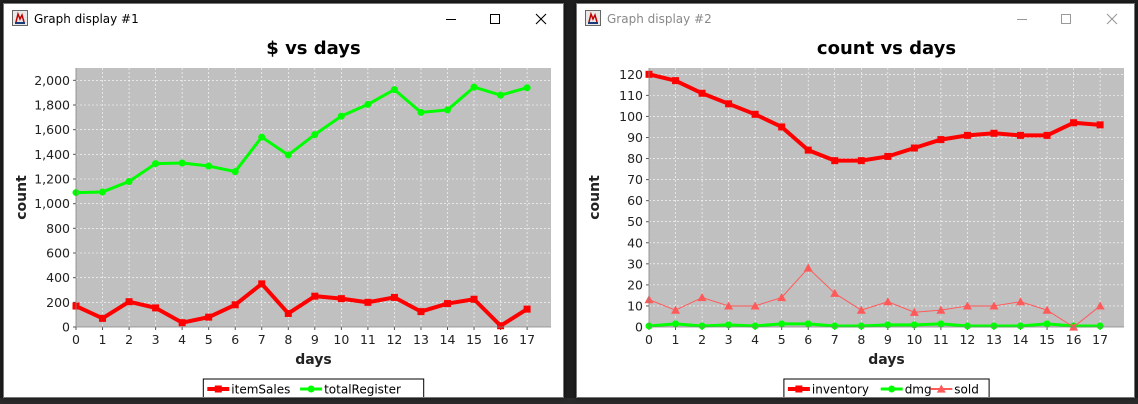  I want to click on title-bar: Graph display #1, so click(283, 18).